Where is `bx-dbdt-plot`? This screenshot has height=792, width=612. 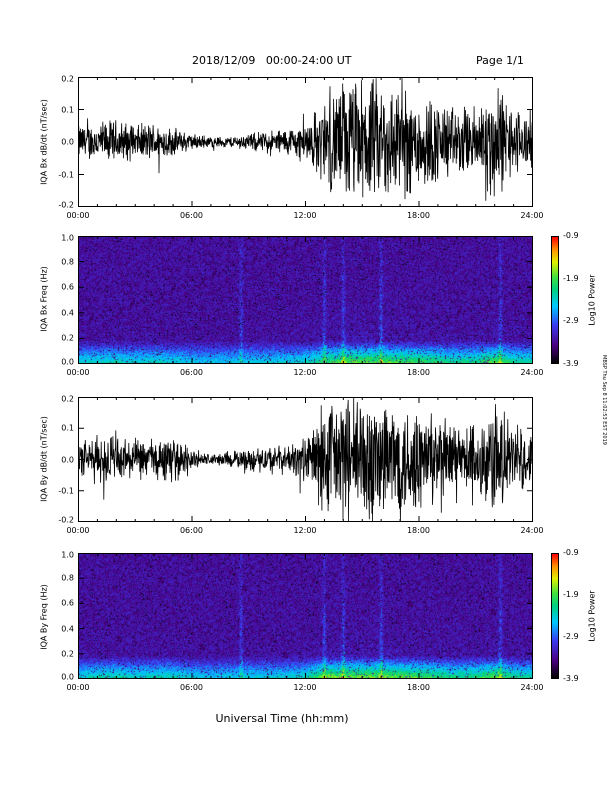 bx-dbdt-plot is located at coordinates (305, 142).